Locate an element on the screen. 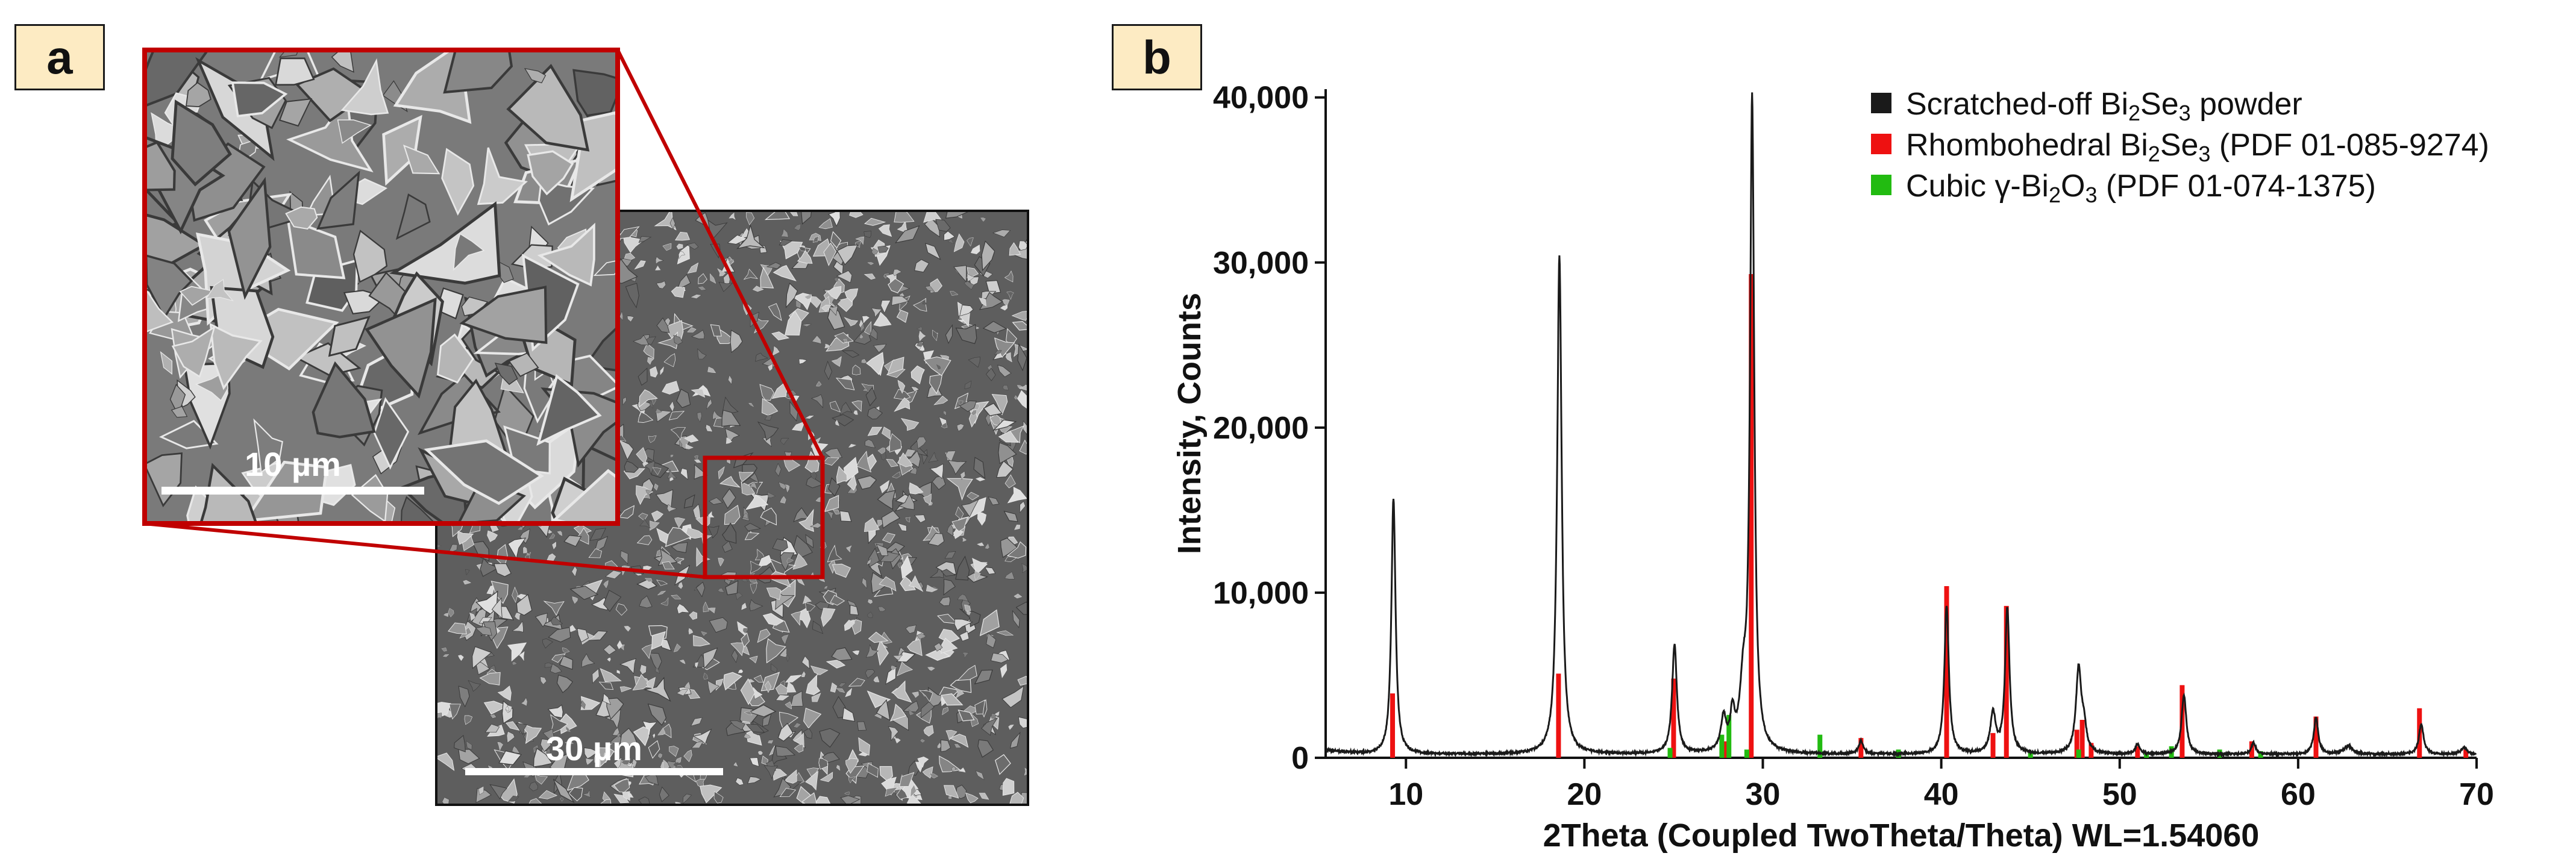 The image size is (2576, 859). legend-entry: Cubic γ-Bi2O3 (PDF 01-074-1375) is located at coordinates (2141, 188).